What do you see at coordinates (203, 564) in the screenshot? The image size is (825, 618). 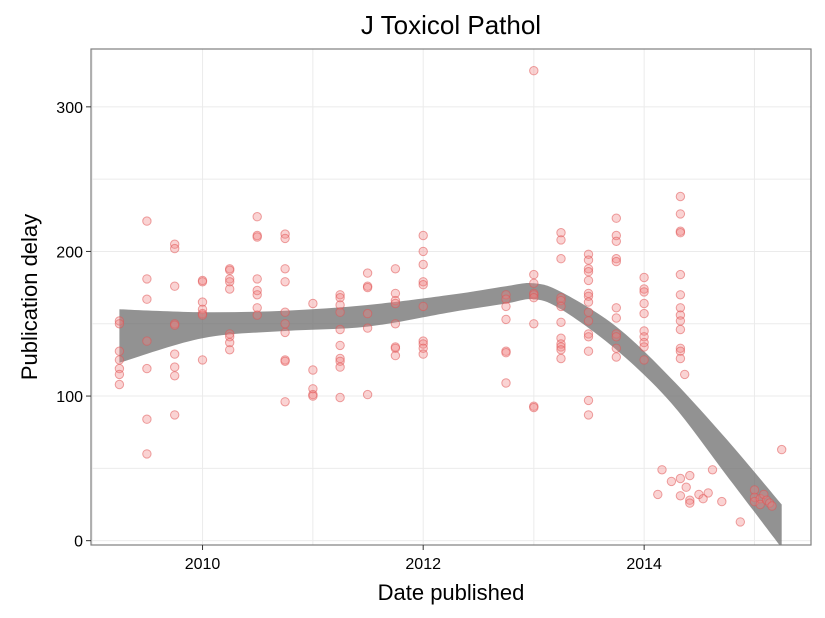 I see `x-tick-label: 2010` at bounding box center [203, 564].